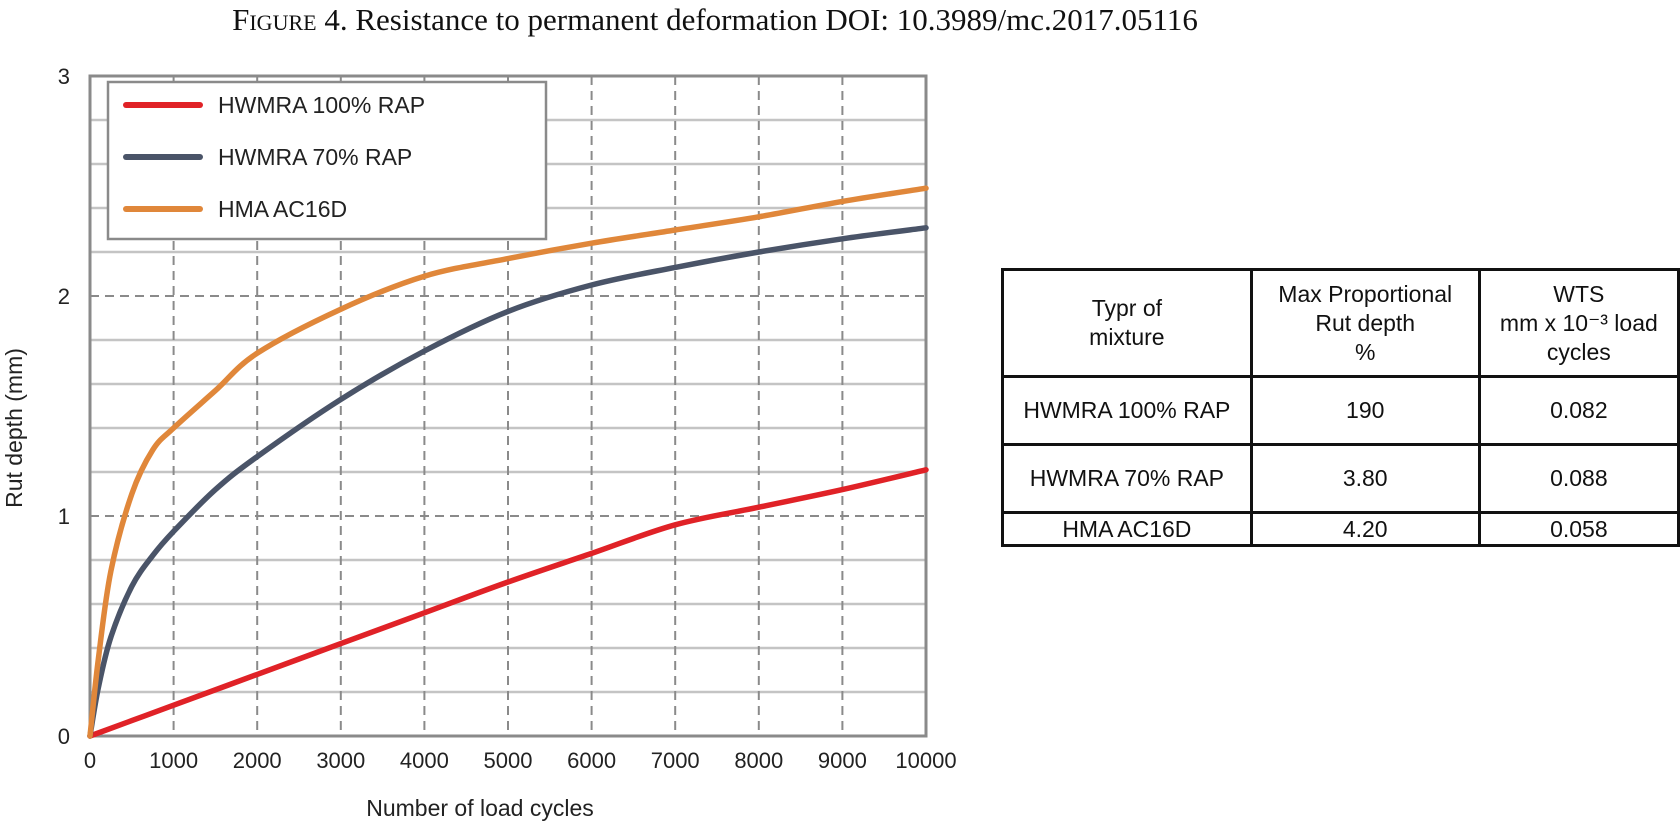 This screenshot has height=822, width=1680. Describe the element at coordinates (14, 428) in the screenshot. I see `y-axis-label: Rut depth (mm)` at that location.